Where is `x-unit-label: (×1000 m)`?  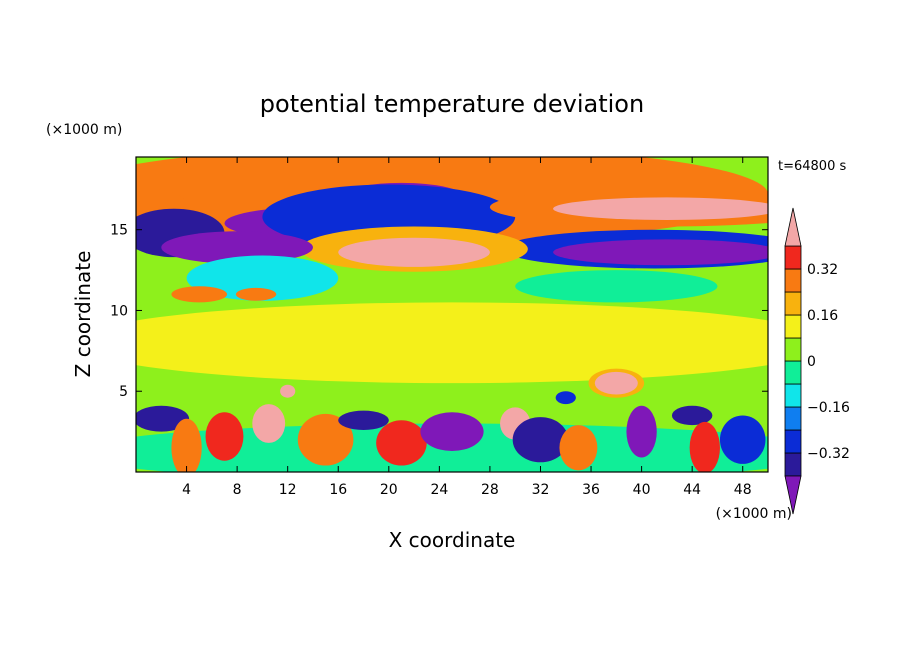
x-unit-label: (×1000 m) is located at coordinates (754, 514).